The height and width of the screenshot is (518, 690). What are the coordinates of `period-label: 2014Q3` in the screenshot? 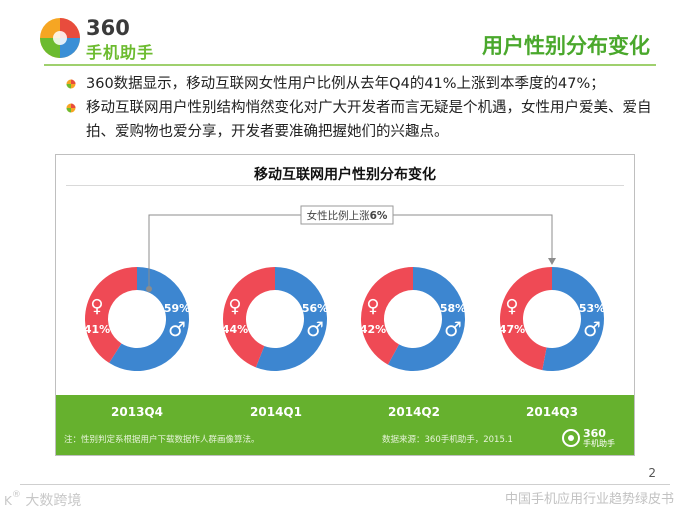 It's located at (552, 412).